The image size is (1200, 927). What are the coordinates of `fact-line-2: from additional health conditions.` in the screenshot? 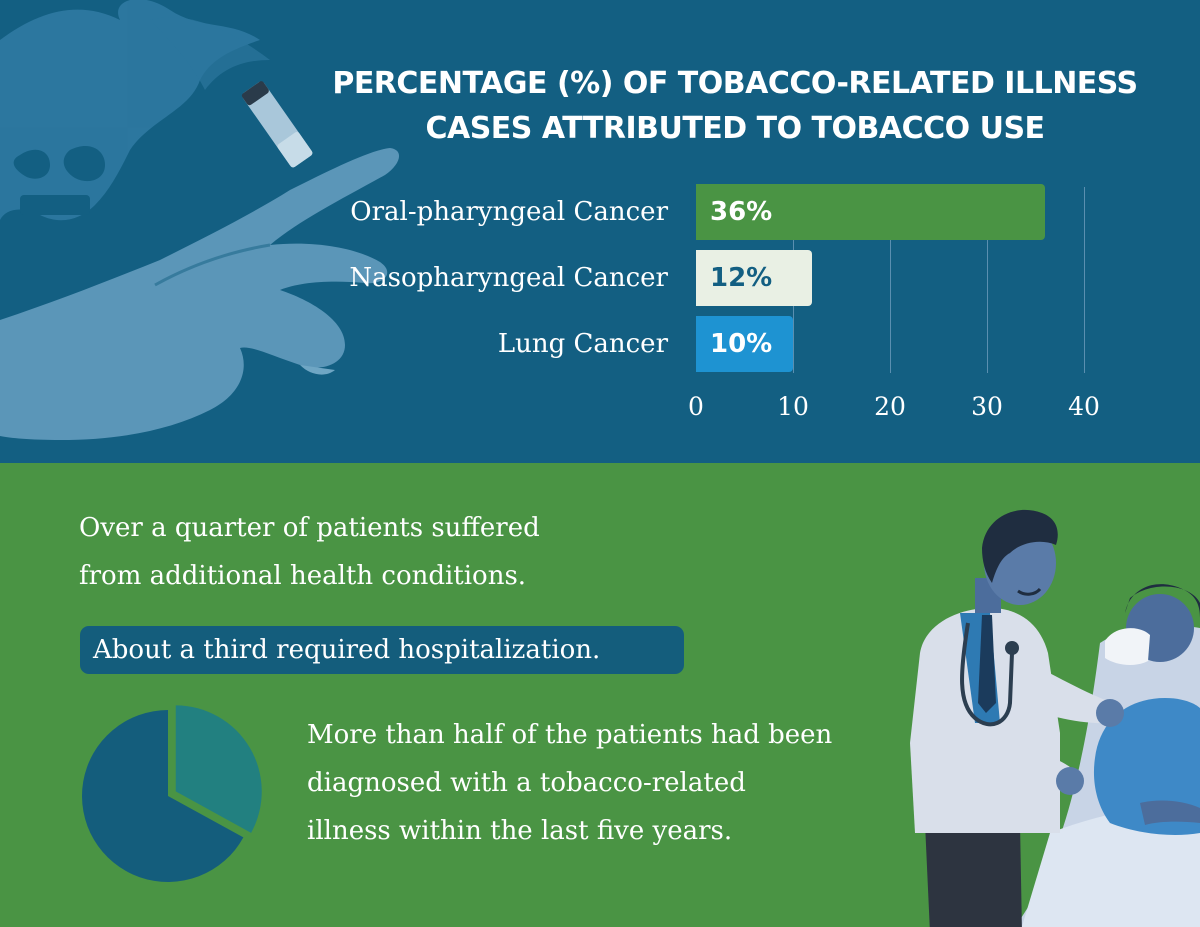 It's located at (303, 576).